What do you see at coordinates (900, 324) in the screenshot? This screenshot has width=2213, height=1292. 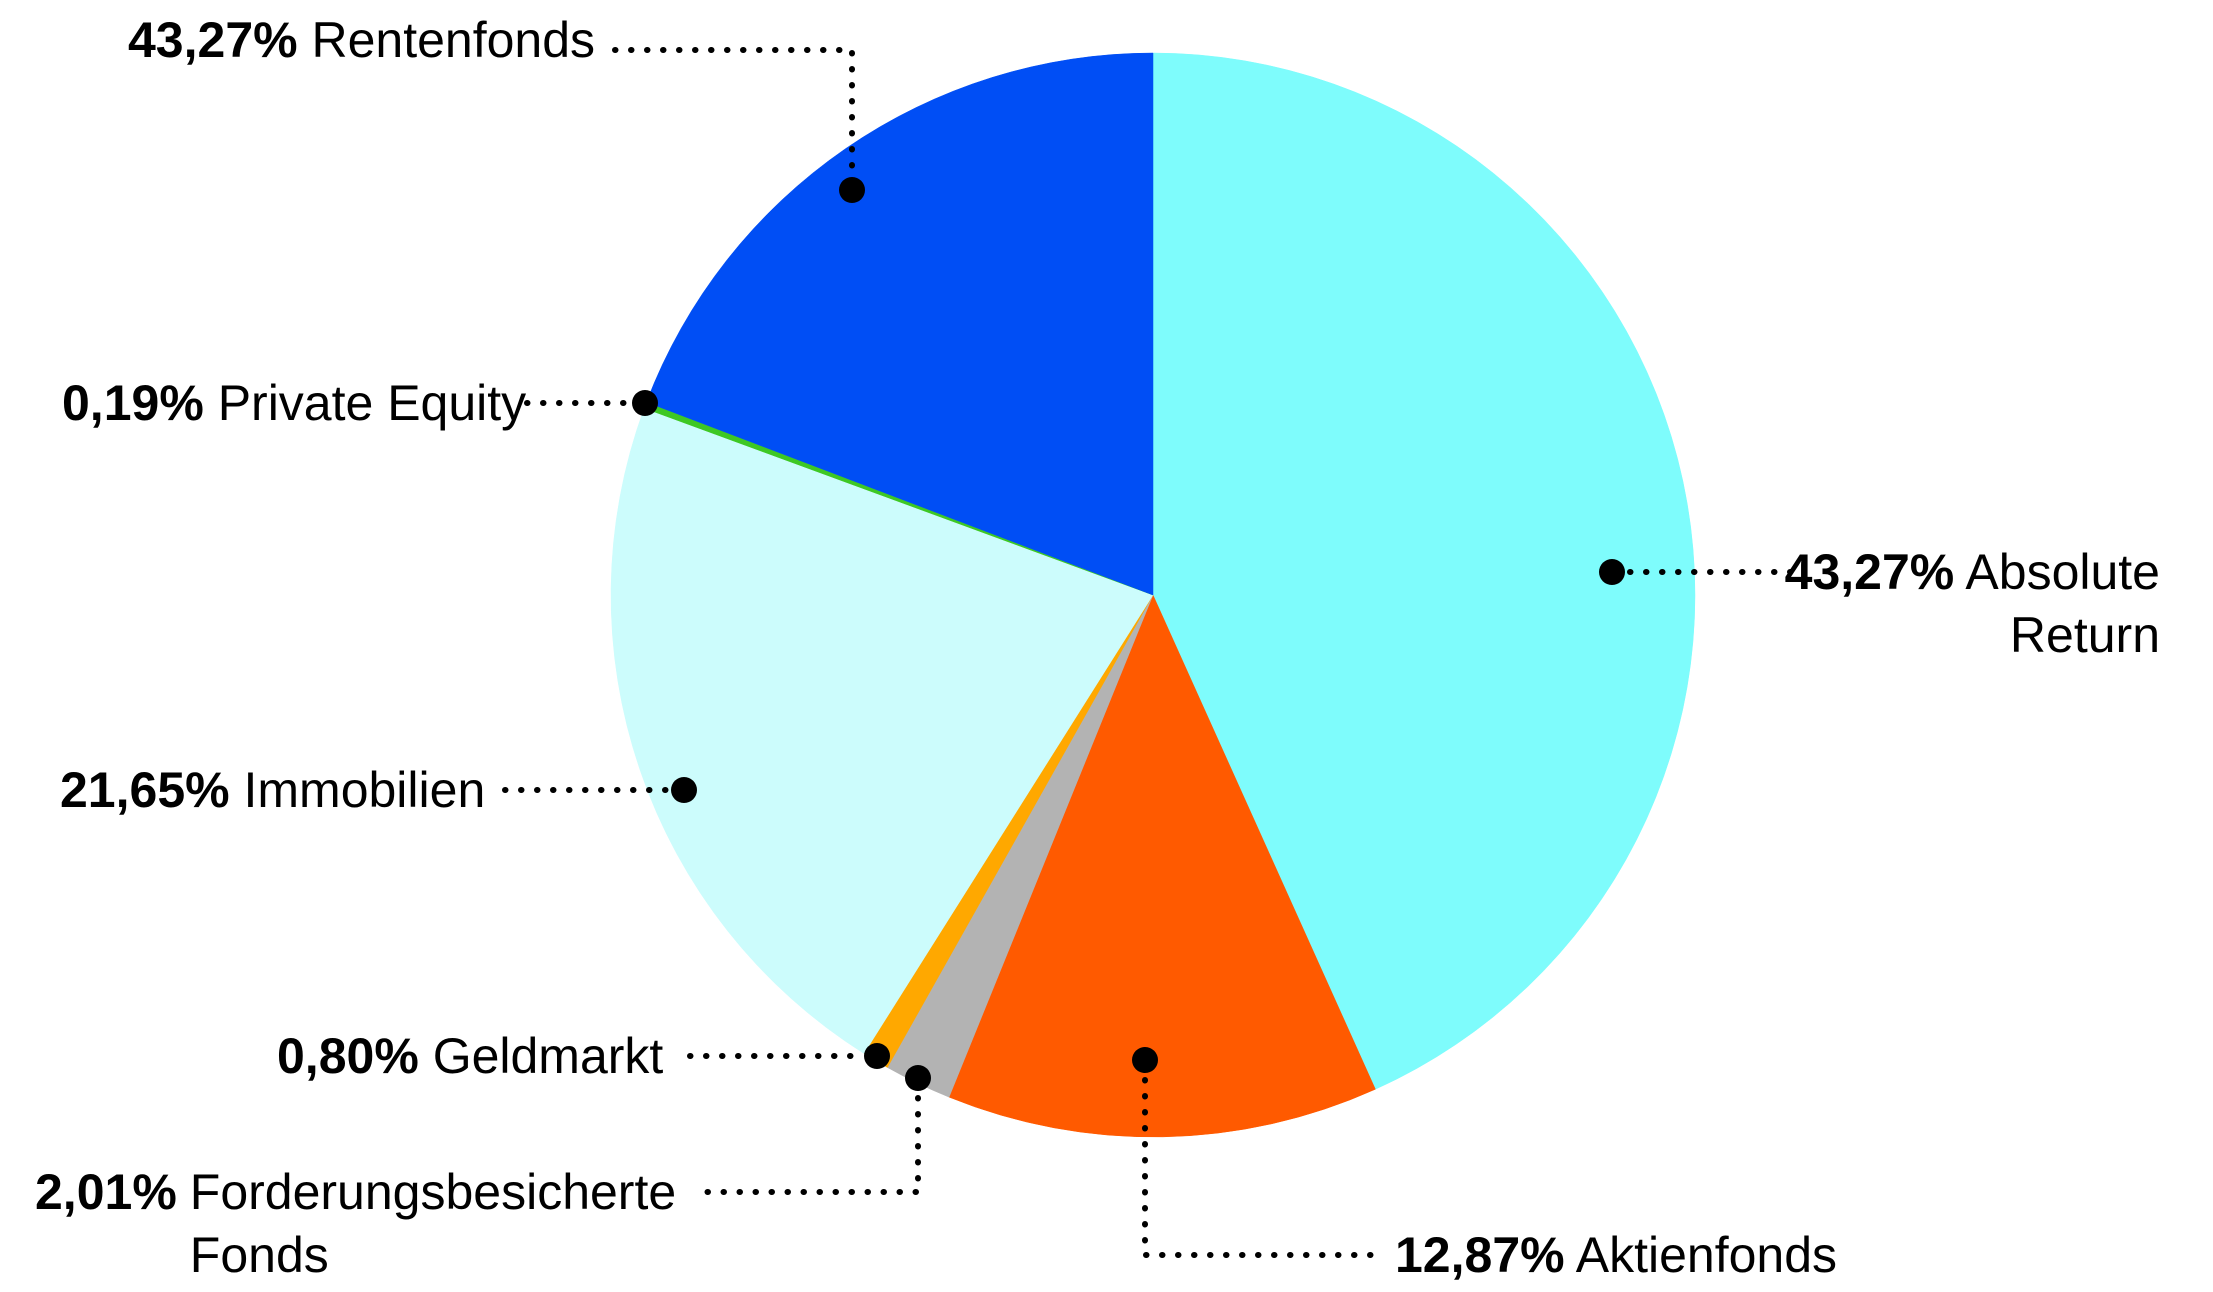 I see `pie-slice-rentenfonds` at bounding box center [900, 324].